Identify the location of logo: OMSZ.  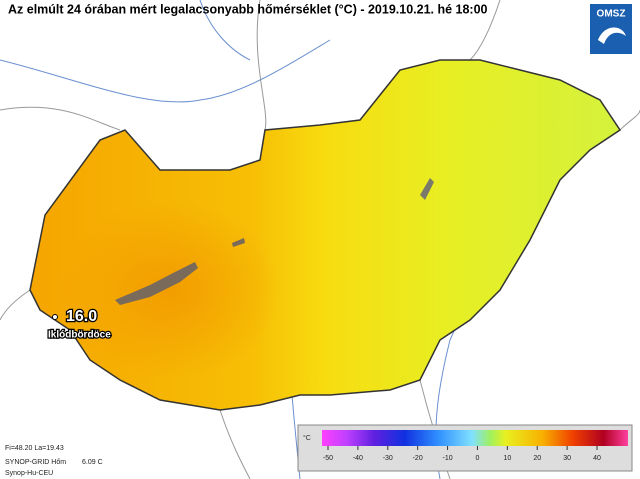
(611, 29).